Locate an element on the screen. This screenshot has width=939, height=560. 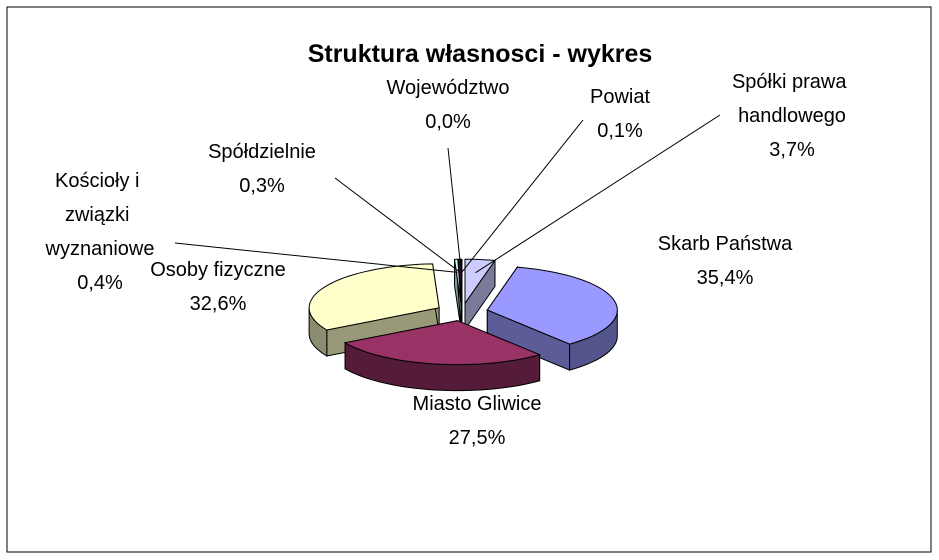
category-label: Skarb Państwa is located at coordinates (725, 244).